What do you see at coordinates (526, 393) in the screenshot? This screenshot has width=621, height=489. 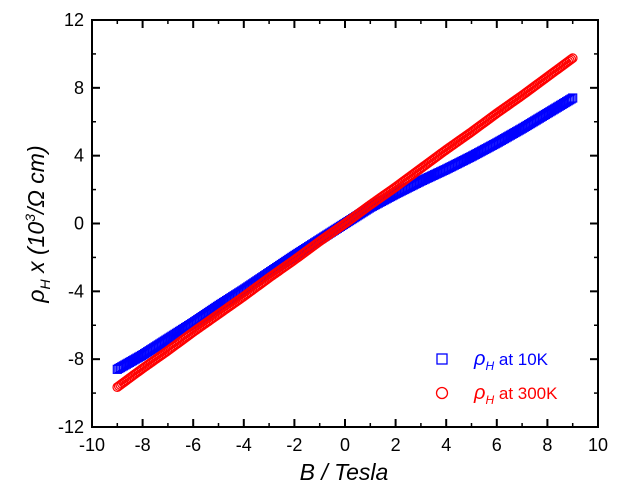 I see `legend-label-text: at 300K` at bounding box center [526, 393].